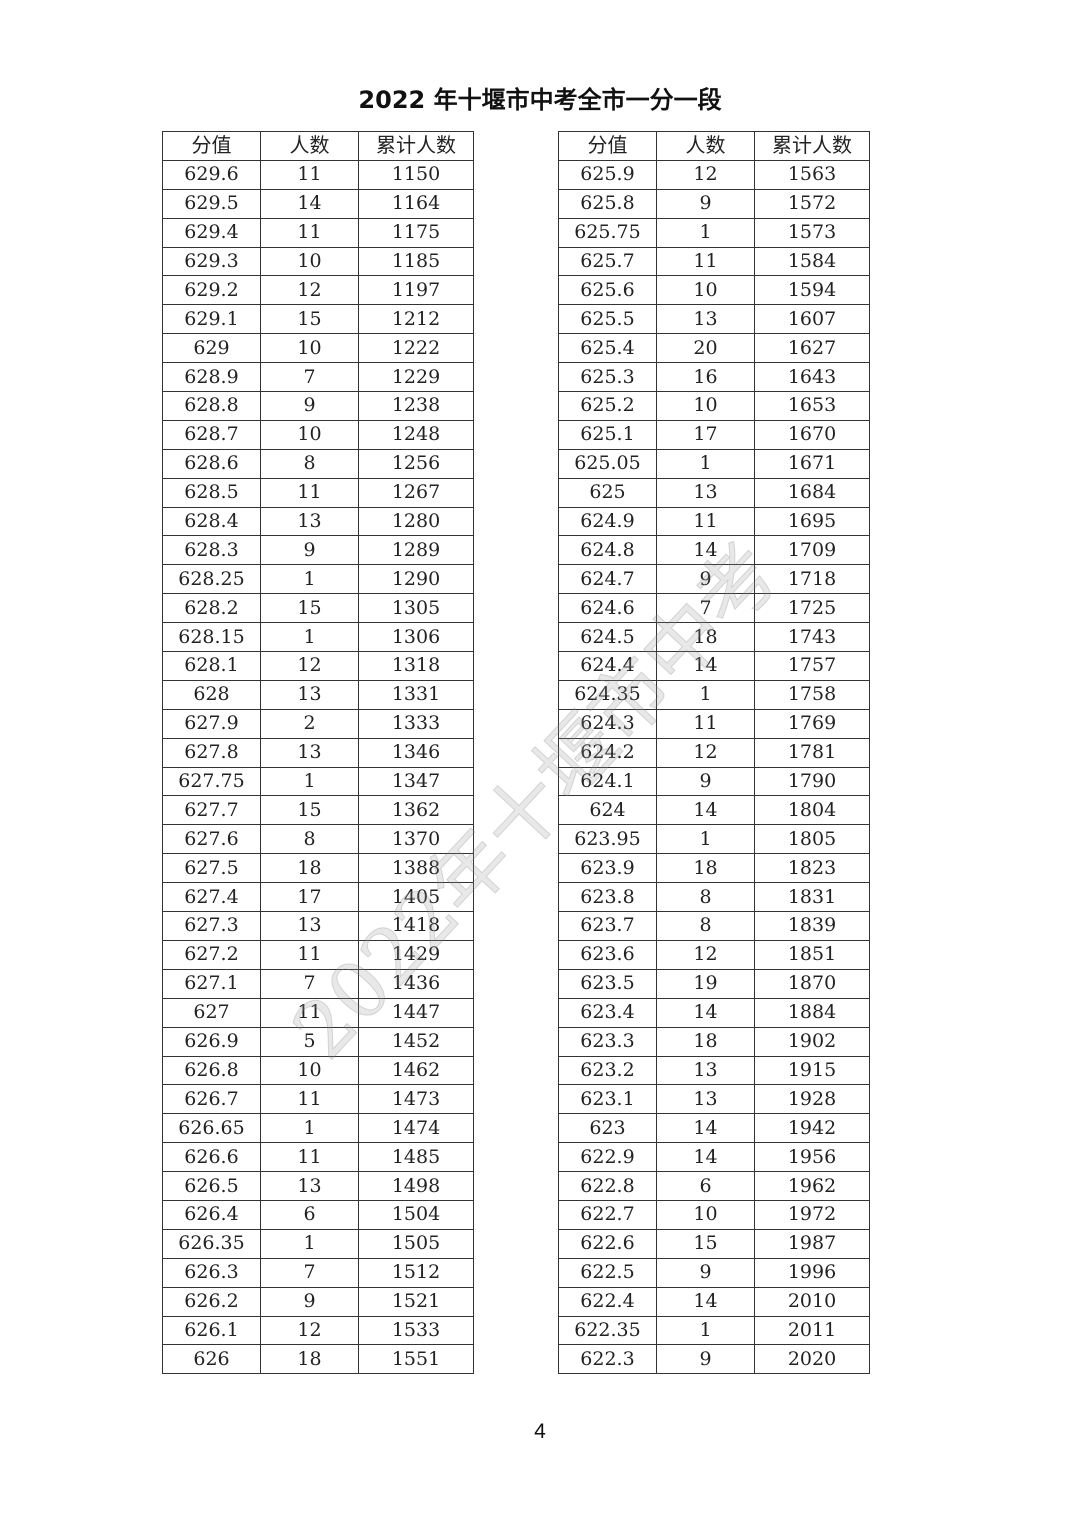 The height and width of the screenshot is (1527, 1080). Describe the element at coordinates (416, 1330) in the screenshot. I see `cell-cumulative: 1533` at that location.